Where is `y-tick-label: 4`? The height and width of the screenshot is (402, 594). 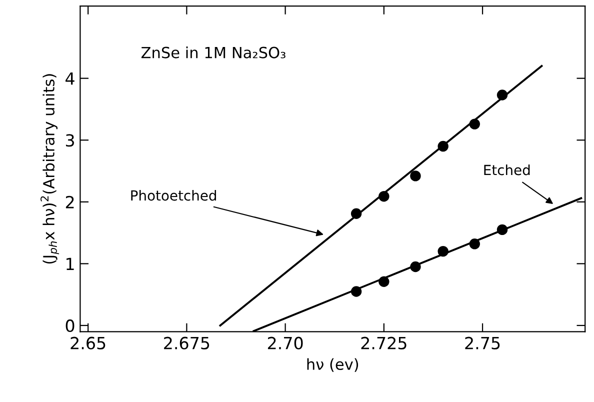
y-tick-label: 4 is located at coordinates (70, 78).